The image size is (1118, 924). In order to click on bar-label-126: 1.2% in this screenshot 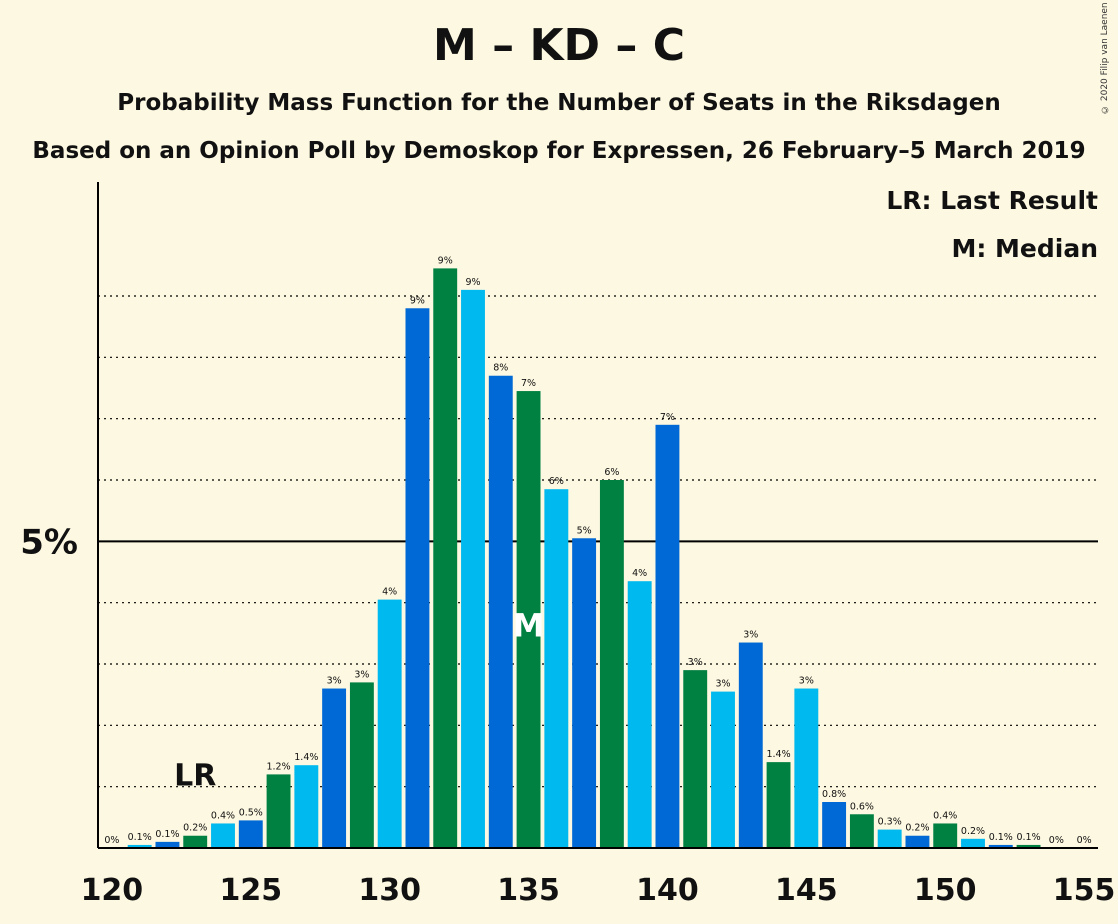, I will do `click(278, 766)`.